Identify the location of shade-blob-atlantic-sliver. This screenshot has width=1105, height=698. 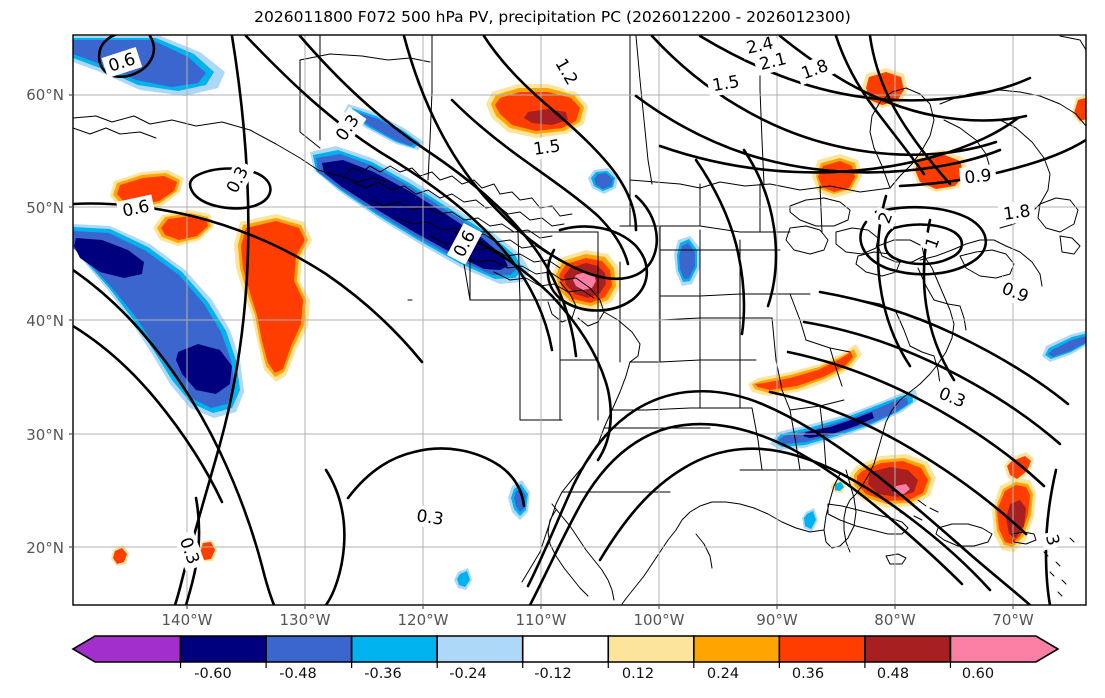
(1064, 346).